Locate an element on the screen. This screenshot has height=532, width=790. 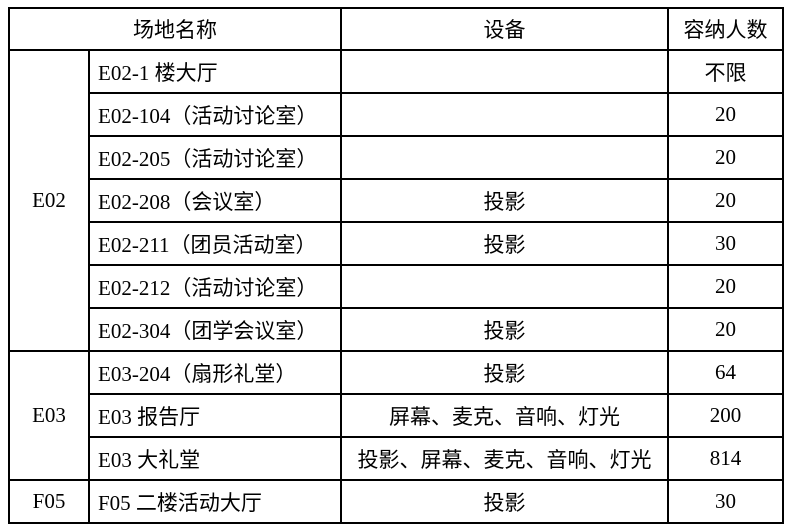
table-header: 场地名称 设备 容纳人数 is located at coordinates (396, 29).